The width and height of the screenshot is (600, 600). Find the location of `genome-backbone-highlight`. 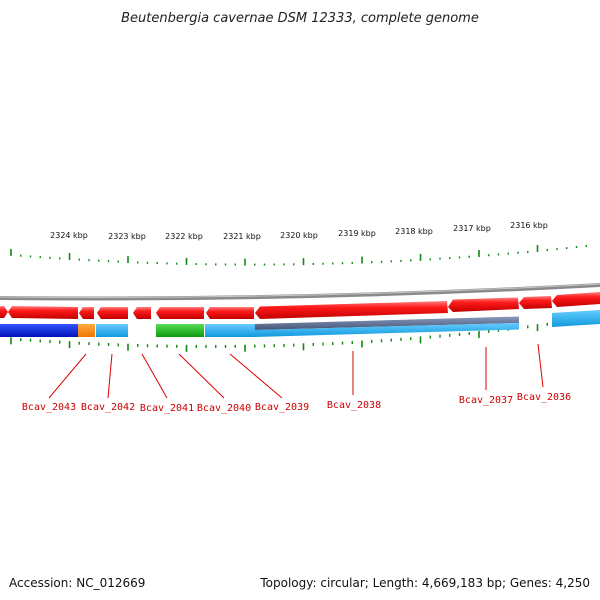

genome-backbone-highlight is located at coordinates (300, 290).